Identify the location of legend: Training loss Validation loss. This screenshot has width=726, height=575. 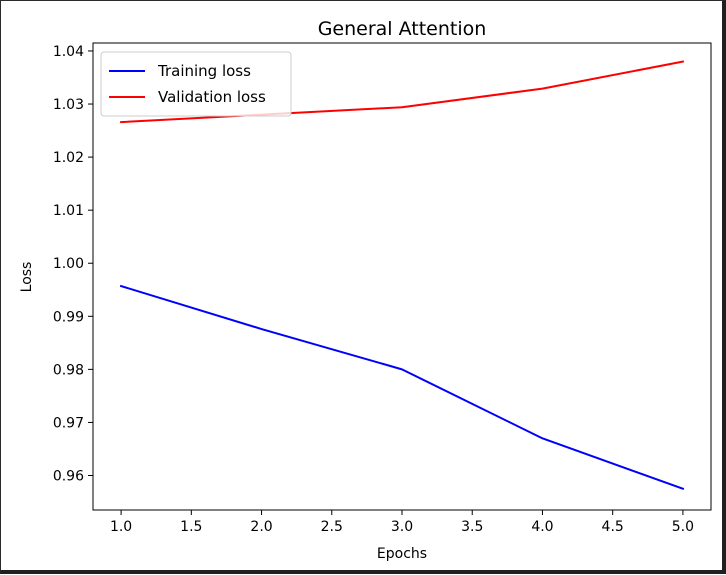
(196, 84).